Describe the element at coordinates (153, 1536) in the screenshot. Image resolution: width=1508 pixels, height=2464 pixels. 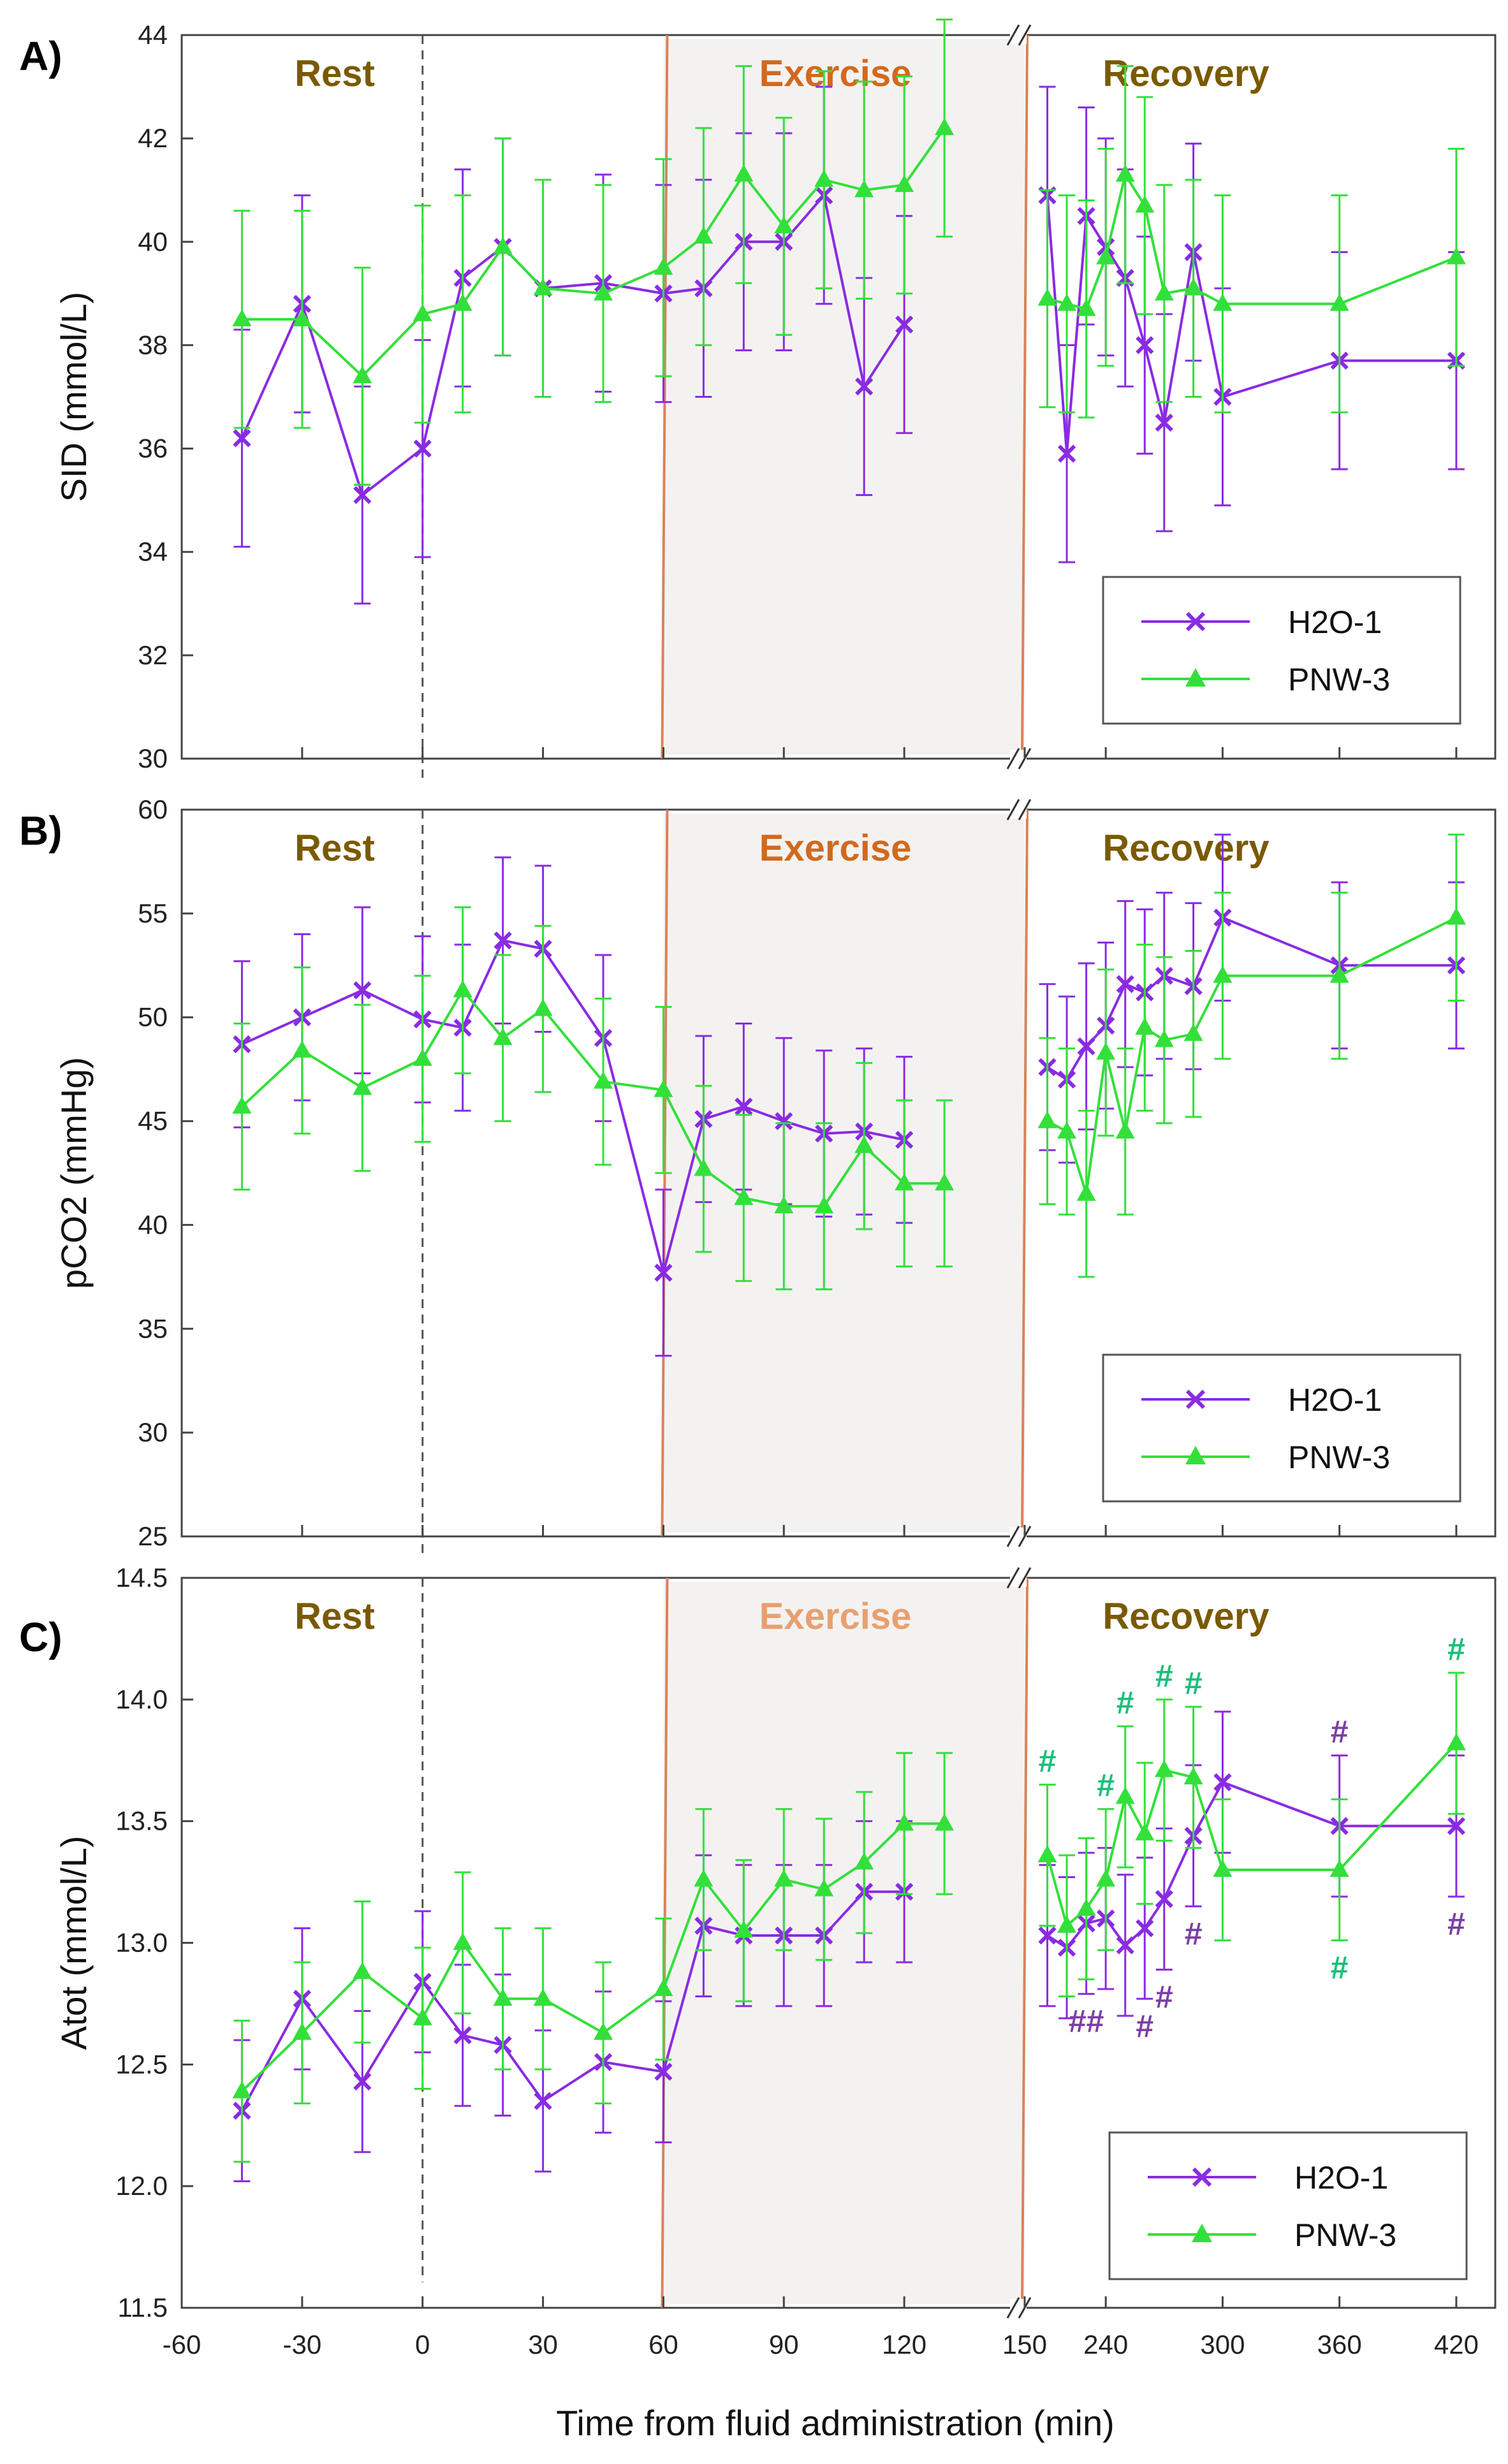
I see `y-tick-label: 25` at that location.